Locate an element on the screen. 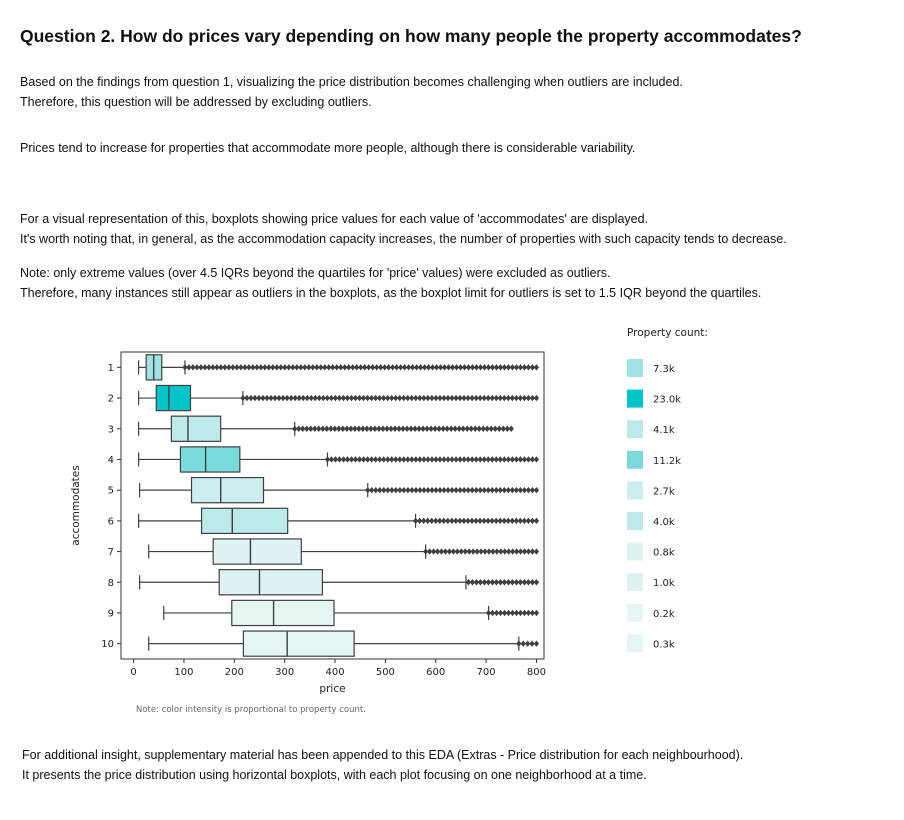  y-tick-label: 5 is located at coordinates (111, 491).